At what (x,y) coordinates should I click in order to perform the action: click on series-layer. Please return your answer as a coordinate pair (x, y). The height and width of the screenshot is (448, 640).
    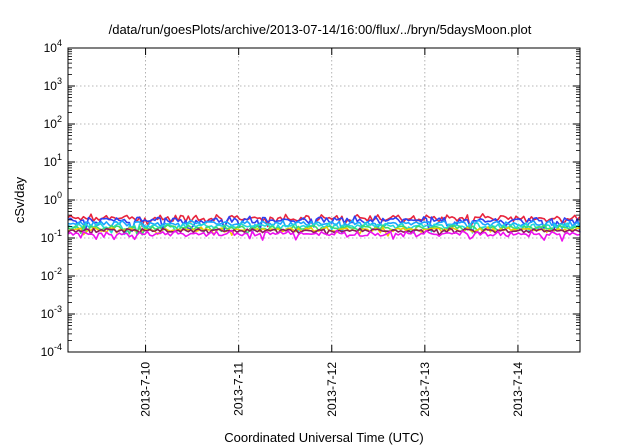
    Looking at the image, I should click on (324, 227).